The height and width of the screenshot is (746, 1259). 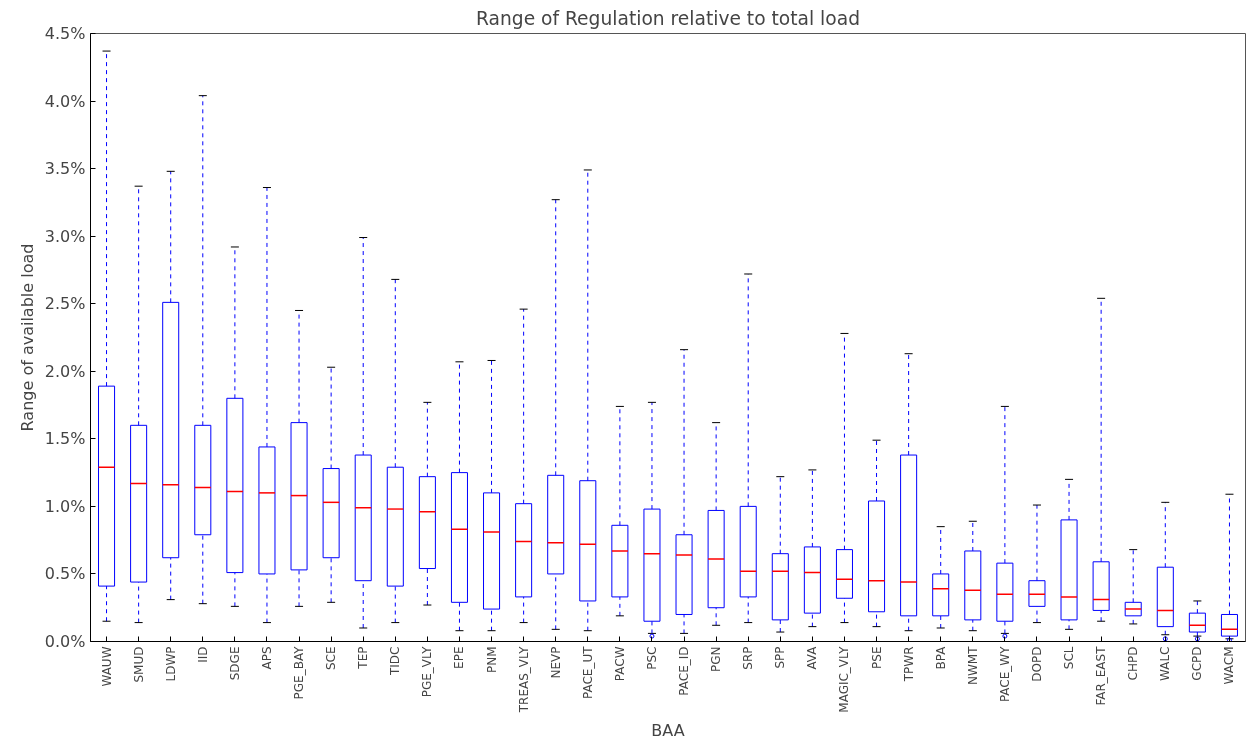 What do you see at coordinates (65, 371) in the screenshot?
I see `y-tick-label: 2.0%` at bounding box center [65, 371].